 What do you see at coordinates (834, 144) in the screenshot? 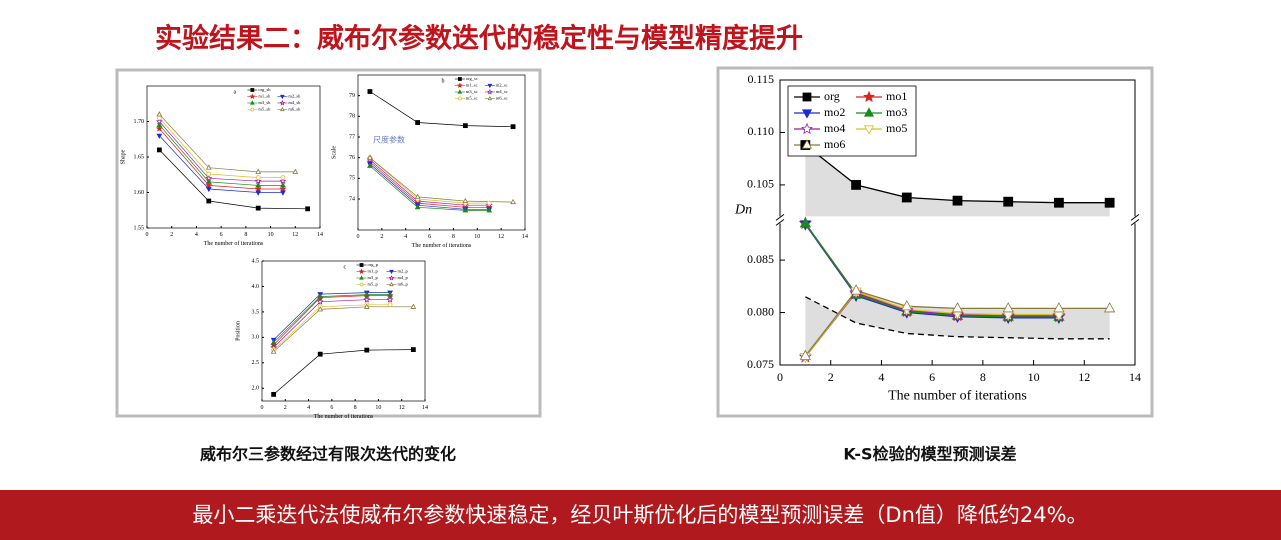
I see `legend-label: mo6` at bounding box center [834, 144].